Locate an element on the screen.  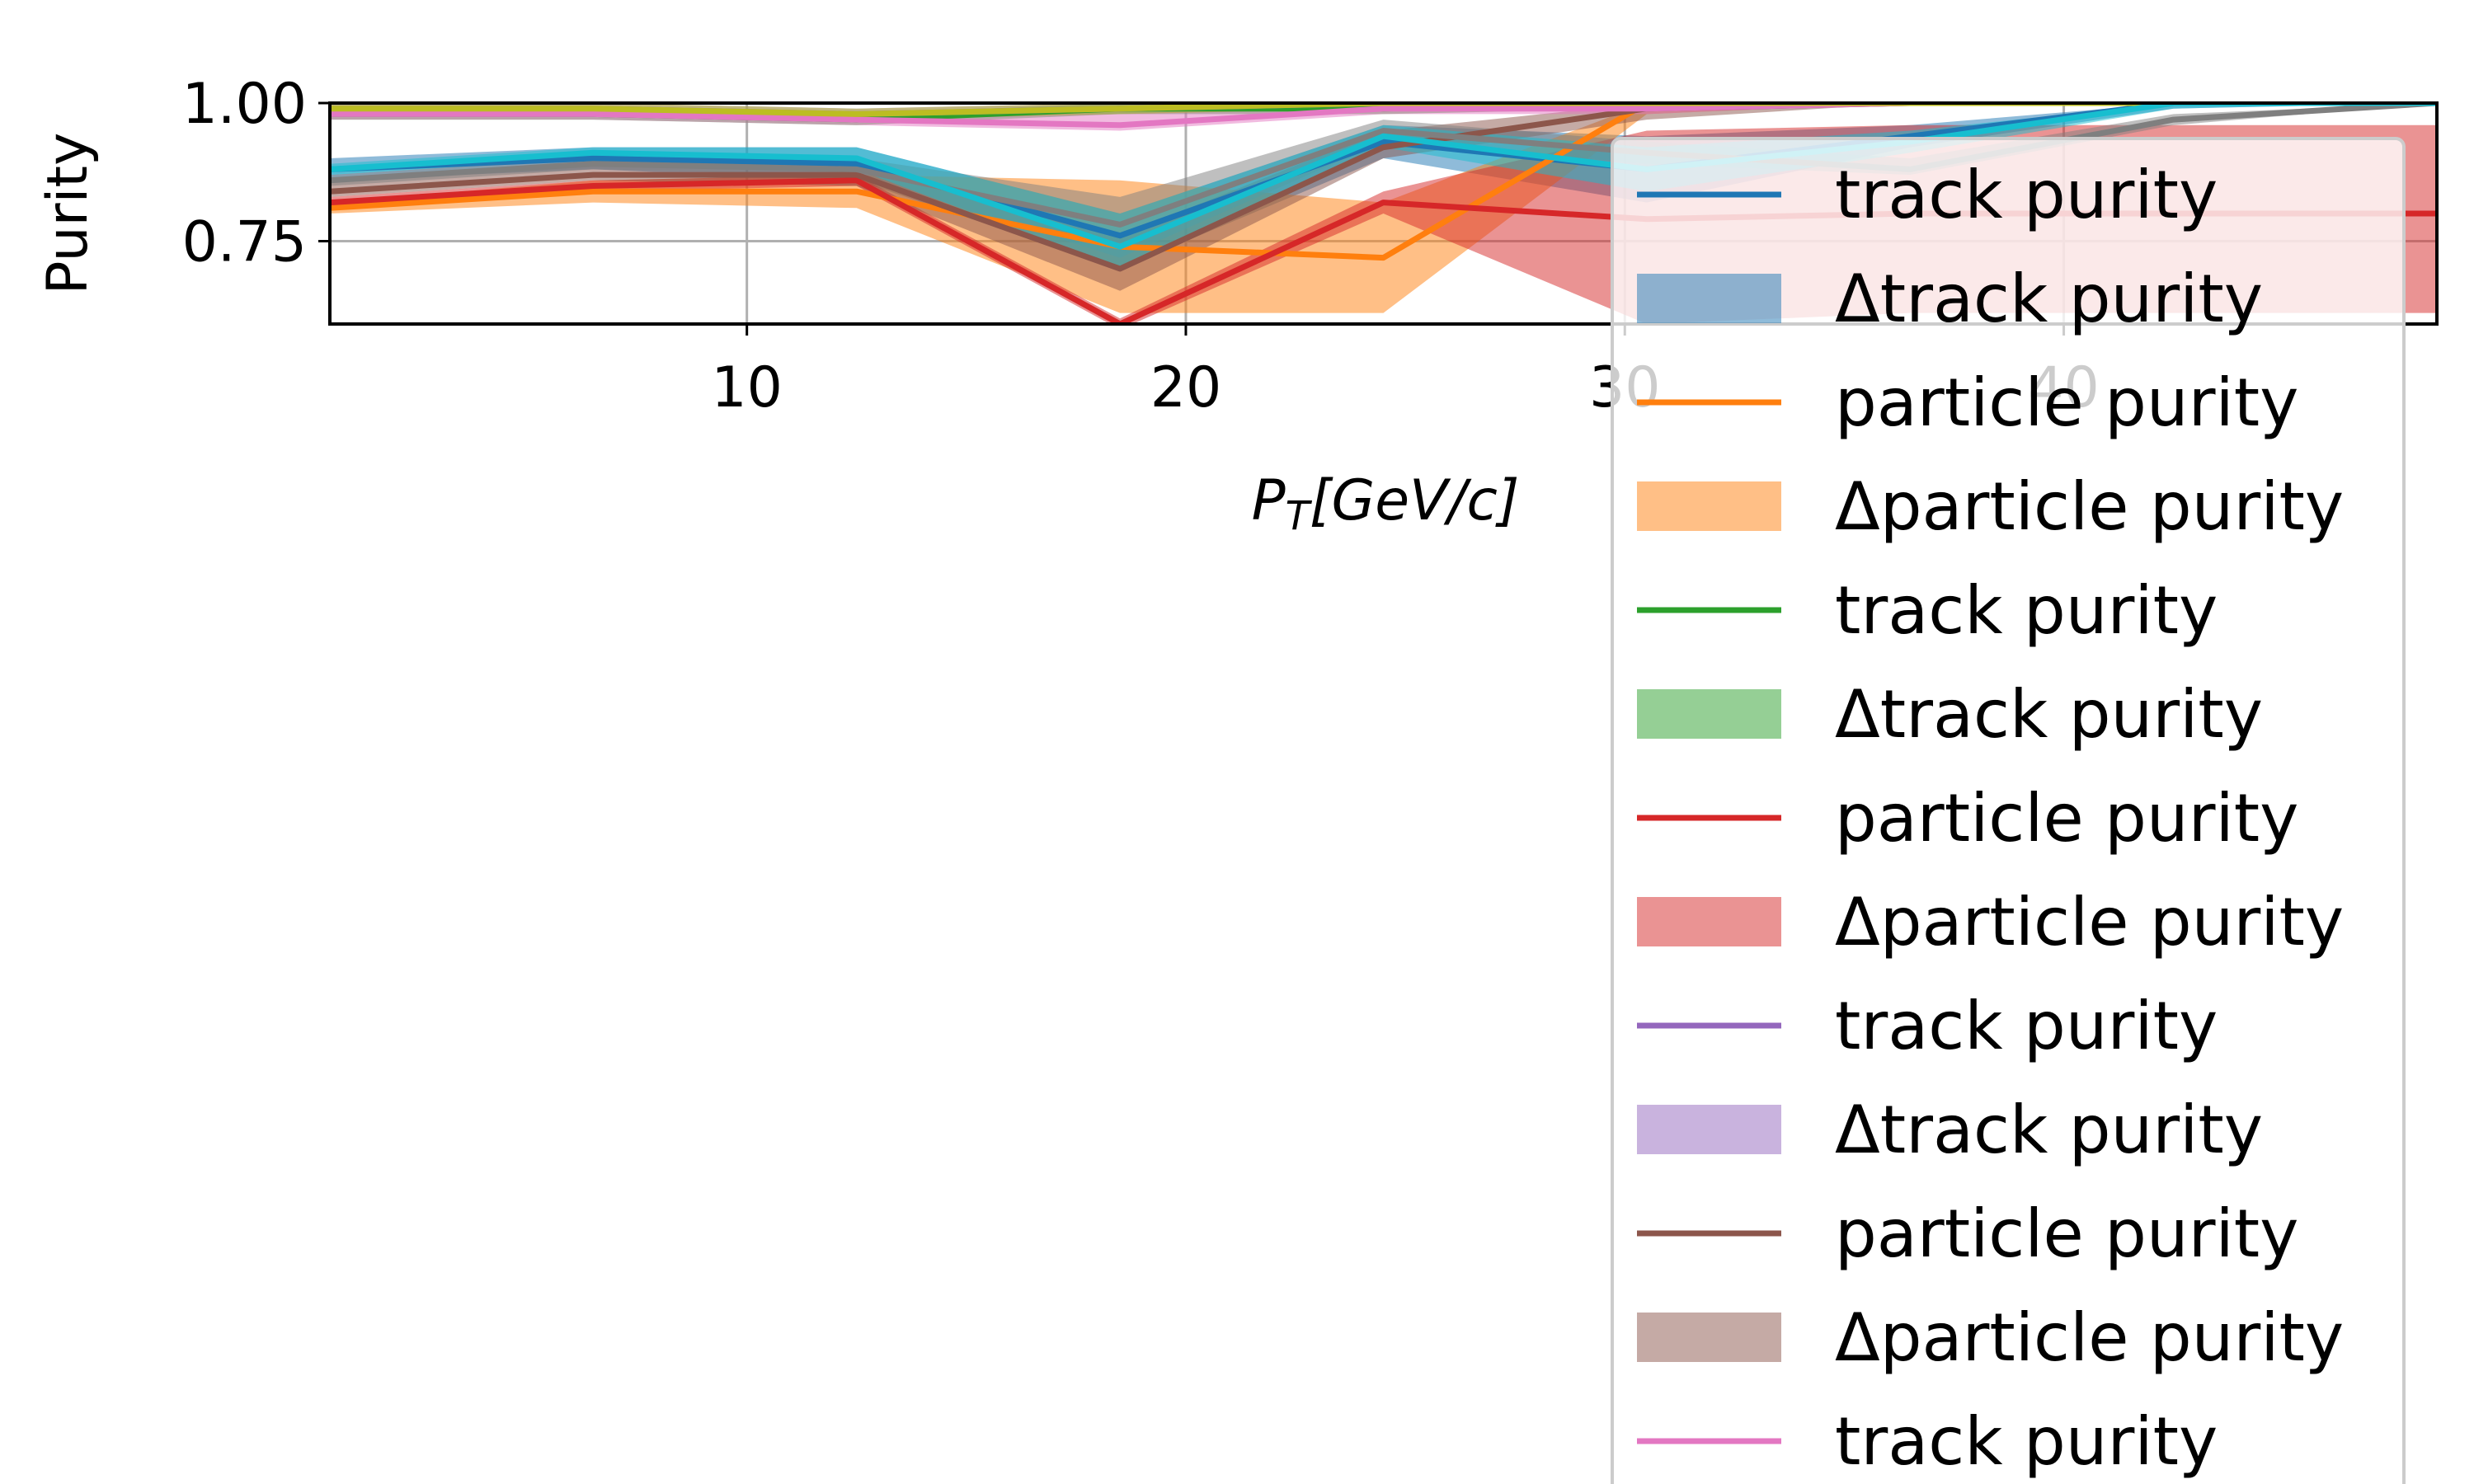
xlabel-rest: [GeV/c] is located at coordinates (1414, 500).